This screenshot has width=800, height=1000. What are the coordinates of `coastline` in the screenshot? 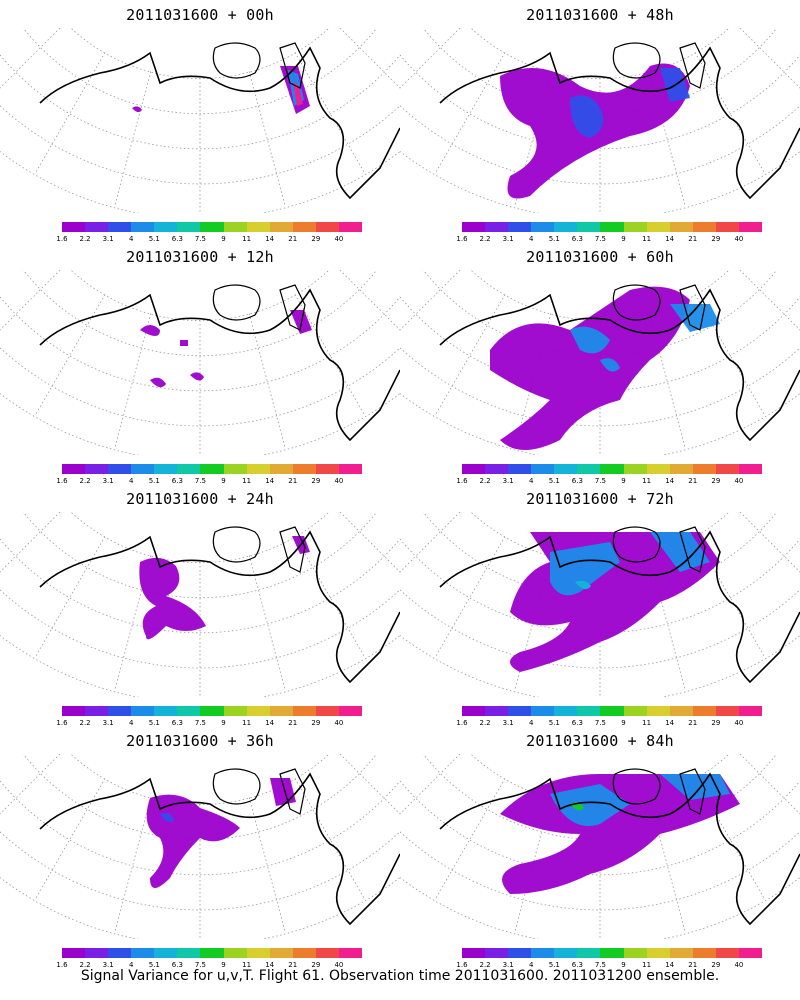 It's located at (219, 849).